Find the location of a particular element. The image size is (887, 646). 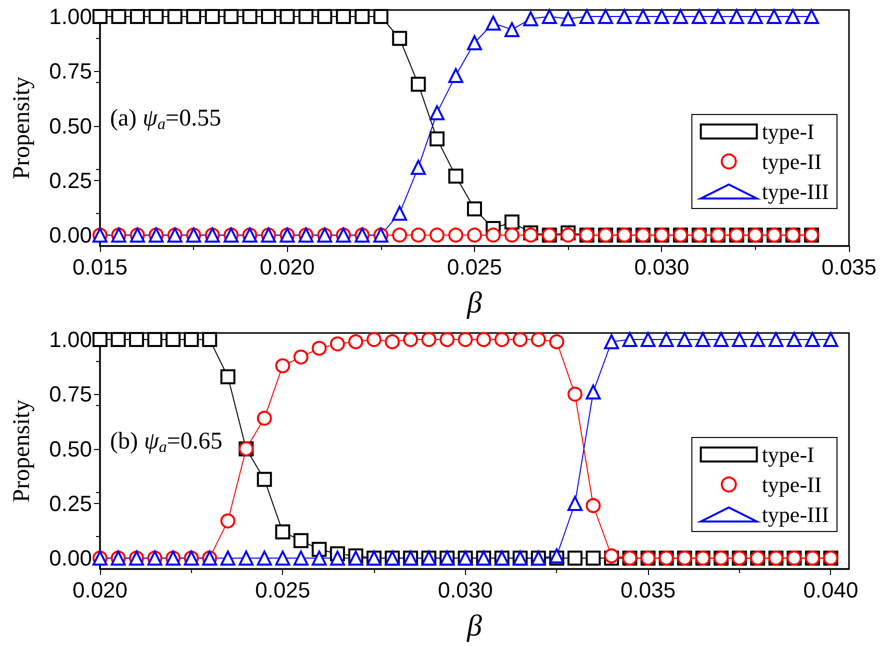

x-tick-label: 0.015 is located at coordinates (100, 267).